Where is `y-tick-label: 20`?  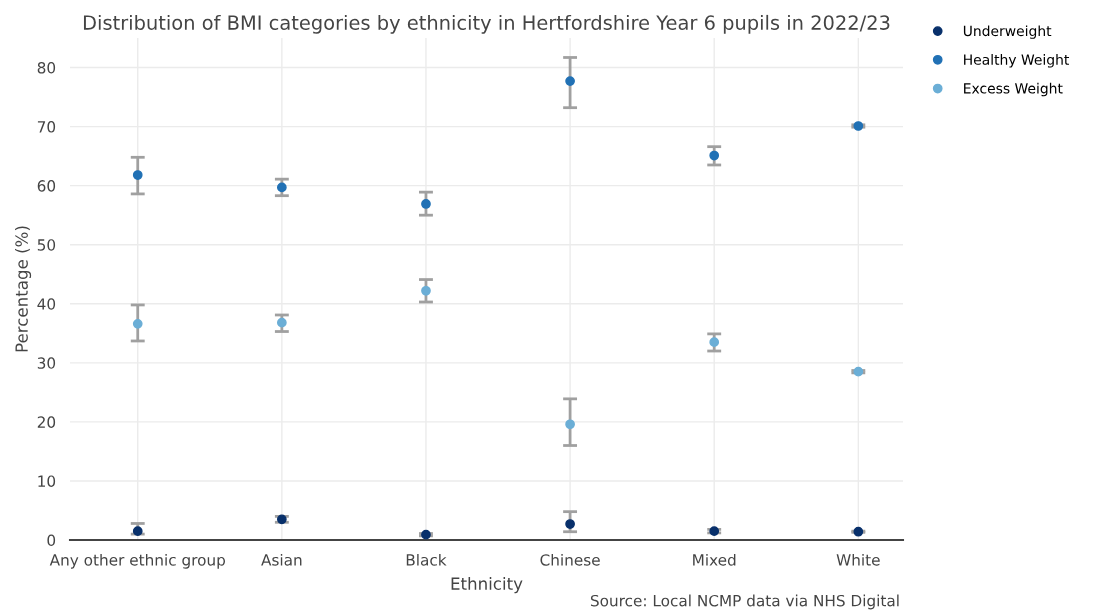
y-tick-label: 20 is located at coordinates (46, 422).